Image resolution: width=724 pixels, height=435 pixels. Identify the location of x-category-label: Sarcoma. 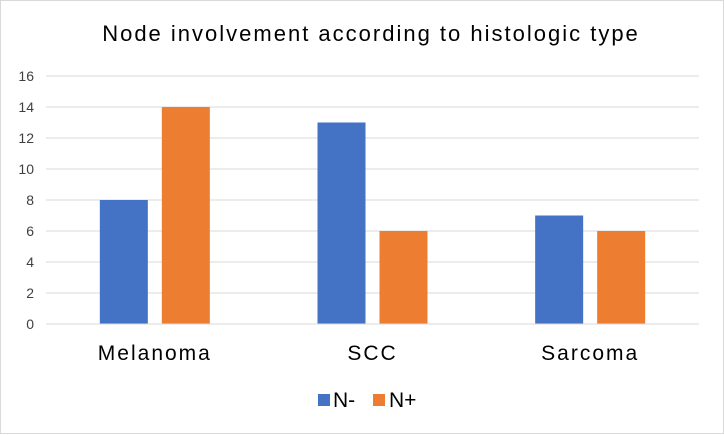
(590, 353).